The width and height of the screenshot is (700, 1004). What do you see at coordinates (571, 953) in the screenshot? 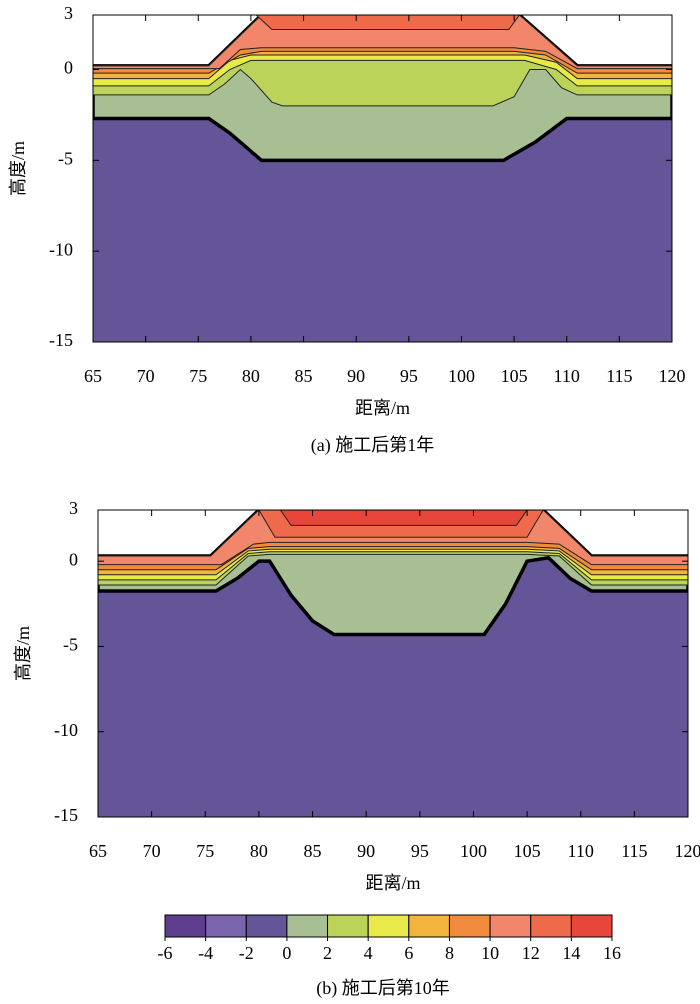
I see `colorbar-label: 14` at bounding box center [571, 953].